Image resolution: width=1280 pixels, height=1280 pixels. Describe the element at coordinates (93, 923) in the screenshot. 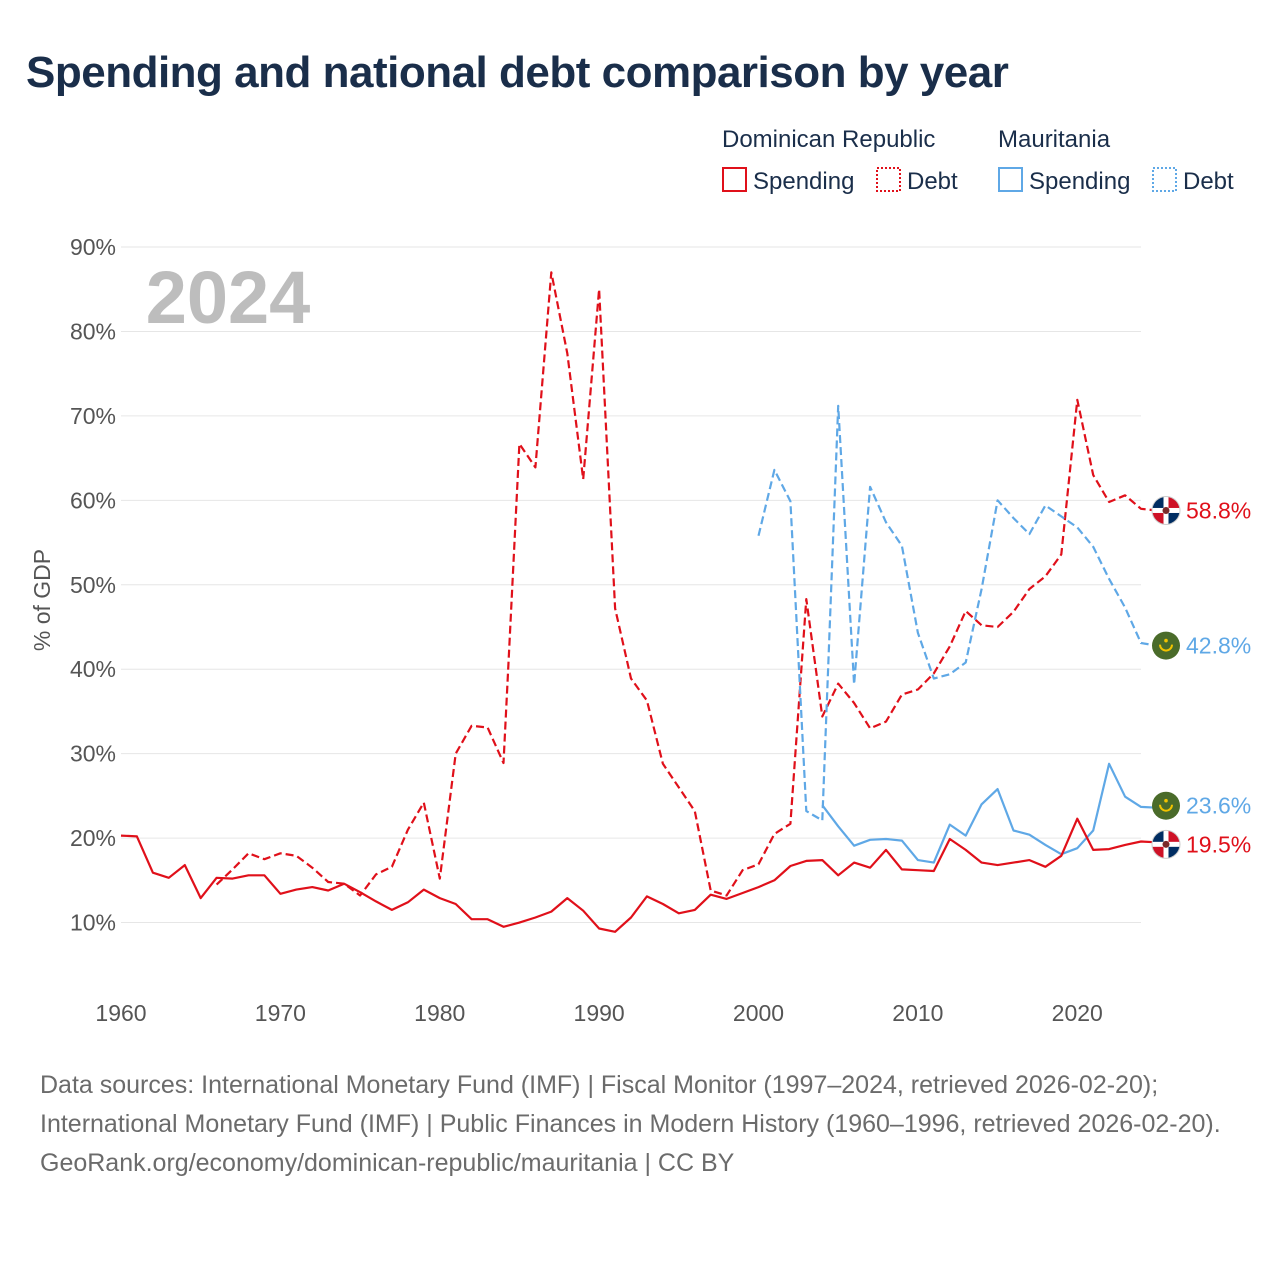

I see `y-tick-label: 10%` at that location.